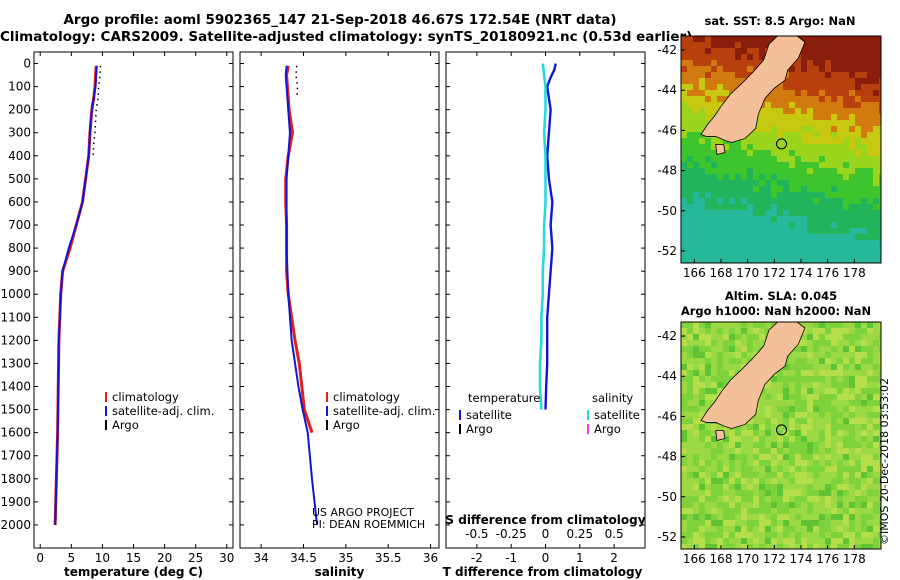 This screenshot has height=580, width=900. What do you see at coordinates (667, 497) in the screenshot?
I see `map-y-tick-label: -50` at bounding box center [667, 497].